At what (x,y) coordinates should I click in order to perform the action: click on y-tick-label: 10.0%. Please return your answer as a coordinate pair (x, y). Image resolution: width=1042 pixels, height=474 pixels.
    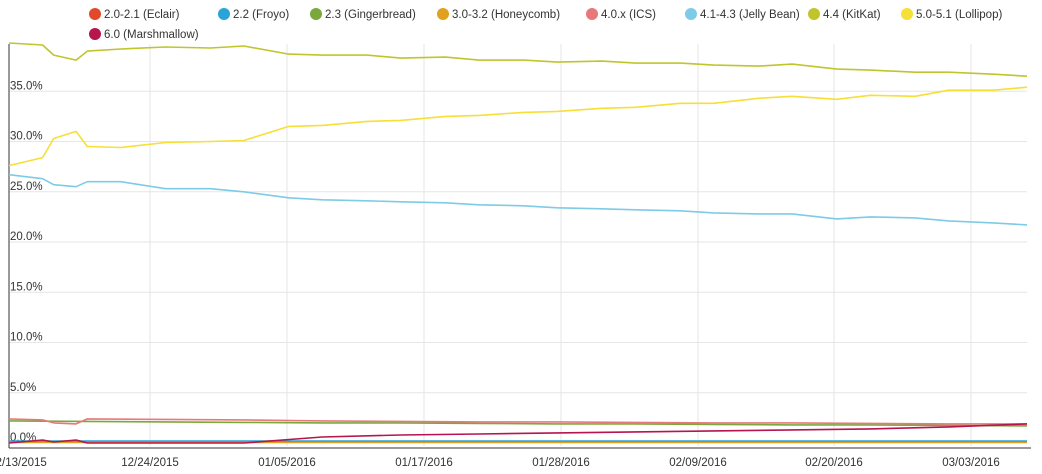
    Looking at the image, I should click on (26, 338).